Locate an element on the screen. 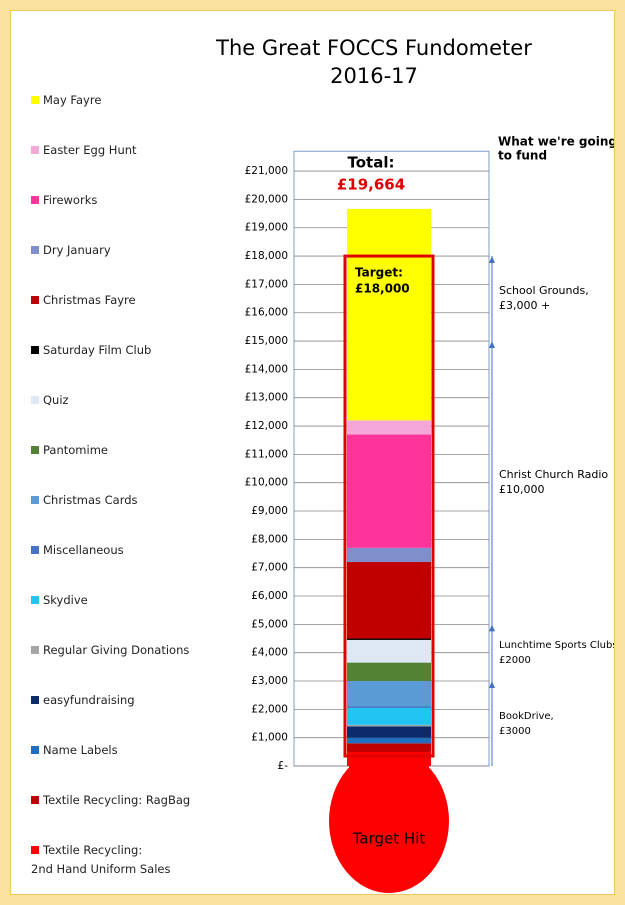 The width and height of the screenshot is (625, 905). y-tick-label: £10,000 is located at coordinates (266, 483).